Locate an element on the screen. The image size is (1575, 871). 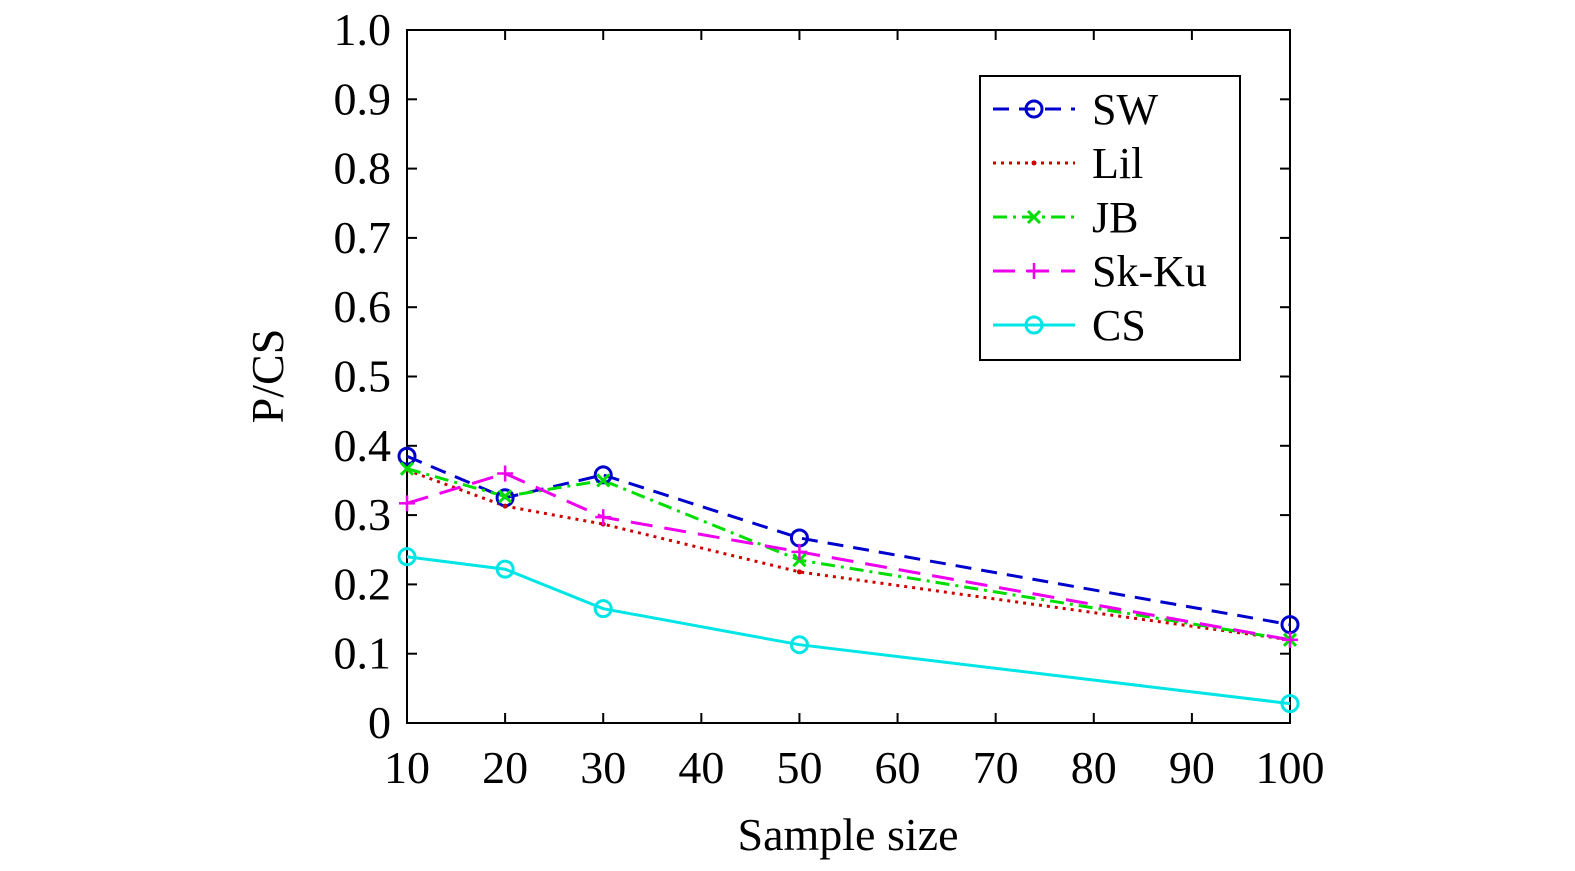
x-tick-label-7: 80 is located at coordinates (1094, 767).